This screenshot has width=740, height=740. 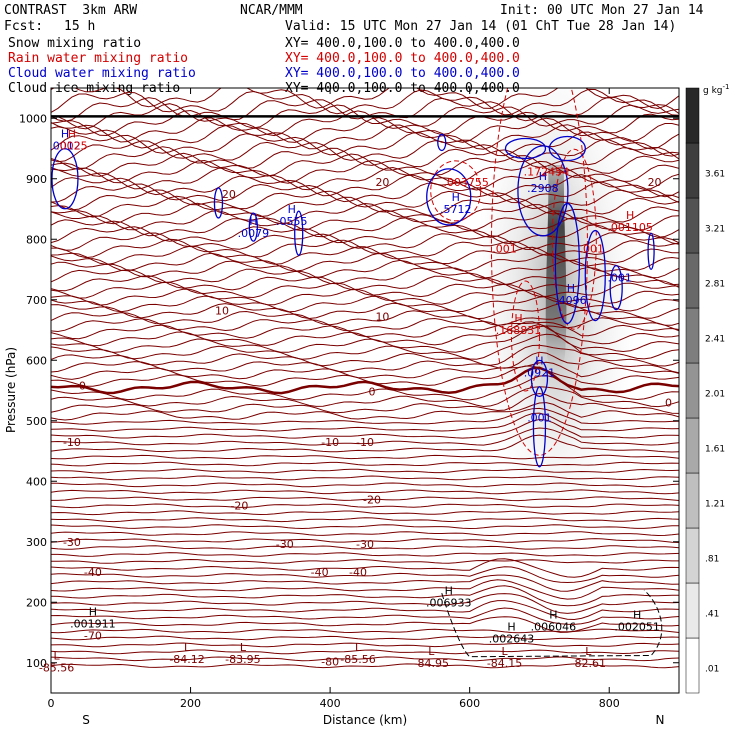 What do you see at coordinates (330, 442) in the screenshot?
I see `isotherm-label: -10` at bounding box center [330, 442].